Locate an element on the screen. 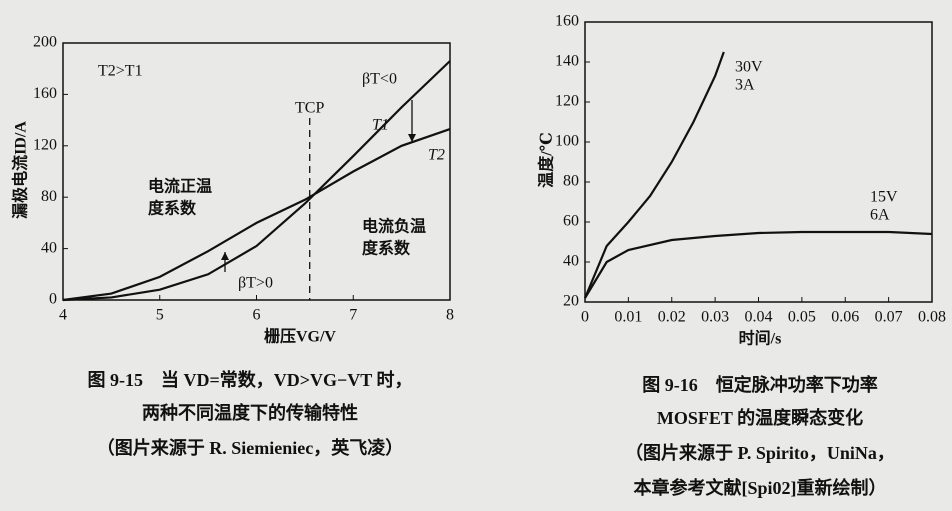 This screenshot has height=511, width=952. annotation: T2>T1 is located at coordinates (120, 71).